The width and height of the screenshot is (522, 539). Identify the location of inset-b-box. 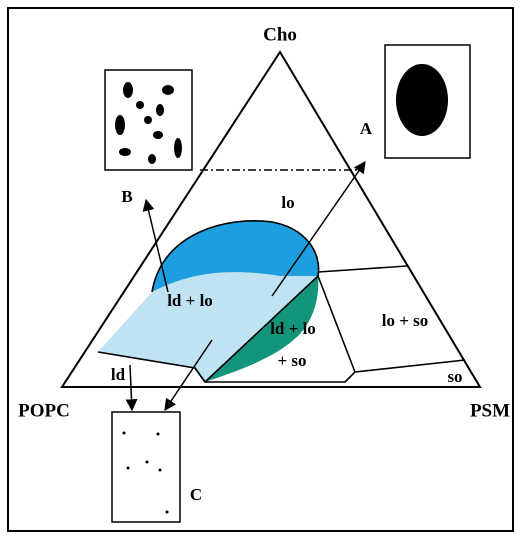
(148, 120).